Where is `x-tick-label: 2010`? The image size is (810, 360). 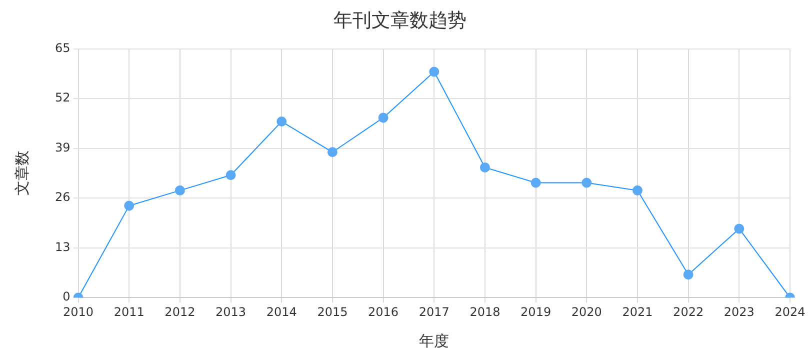
x-tick-label: 2010 is located at coordinates (78, 311).